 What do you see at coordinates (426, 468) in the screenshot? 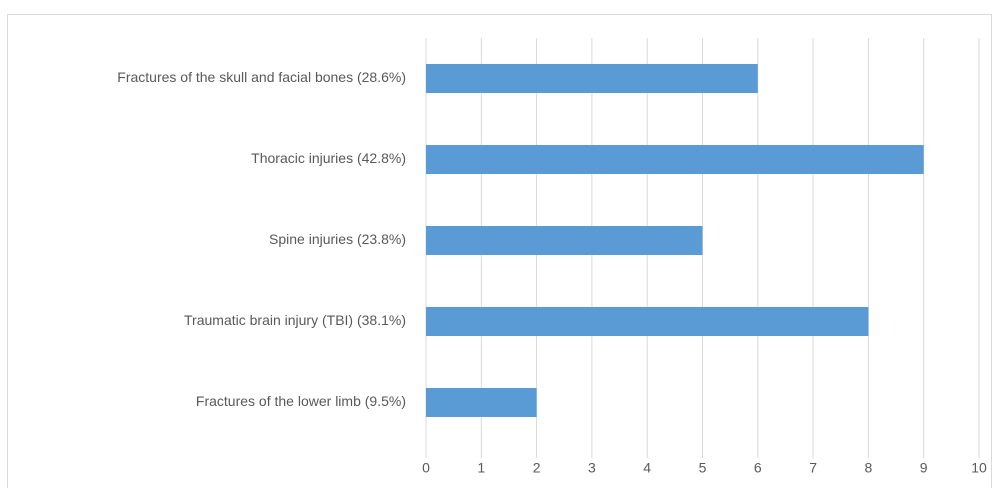
I see `x-tick-label: 0` at bounding box center [426, 468].